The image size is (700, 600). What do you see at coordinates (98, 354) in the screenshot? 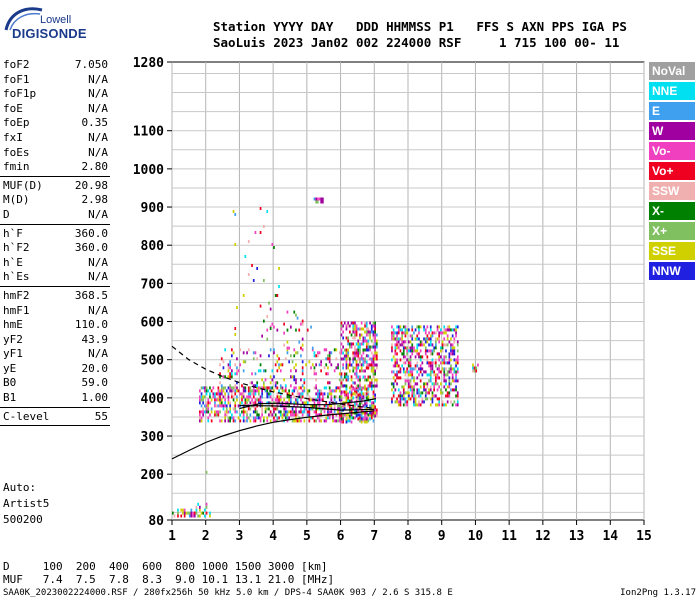
I see `param-value: N/A` at bounding box center [98, 354].